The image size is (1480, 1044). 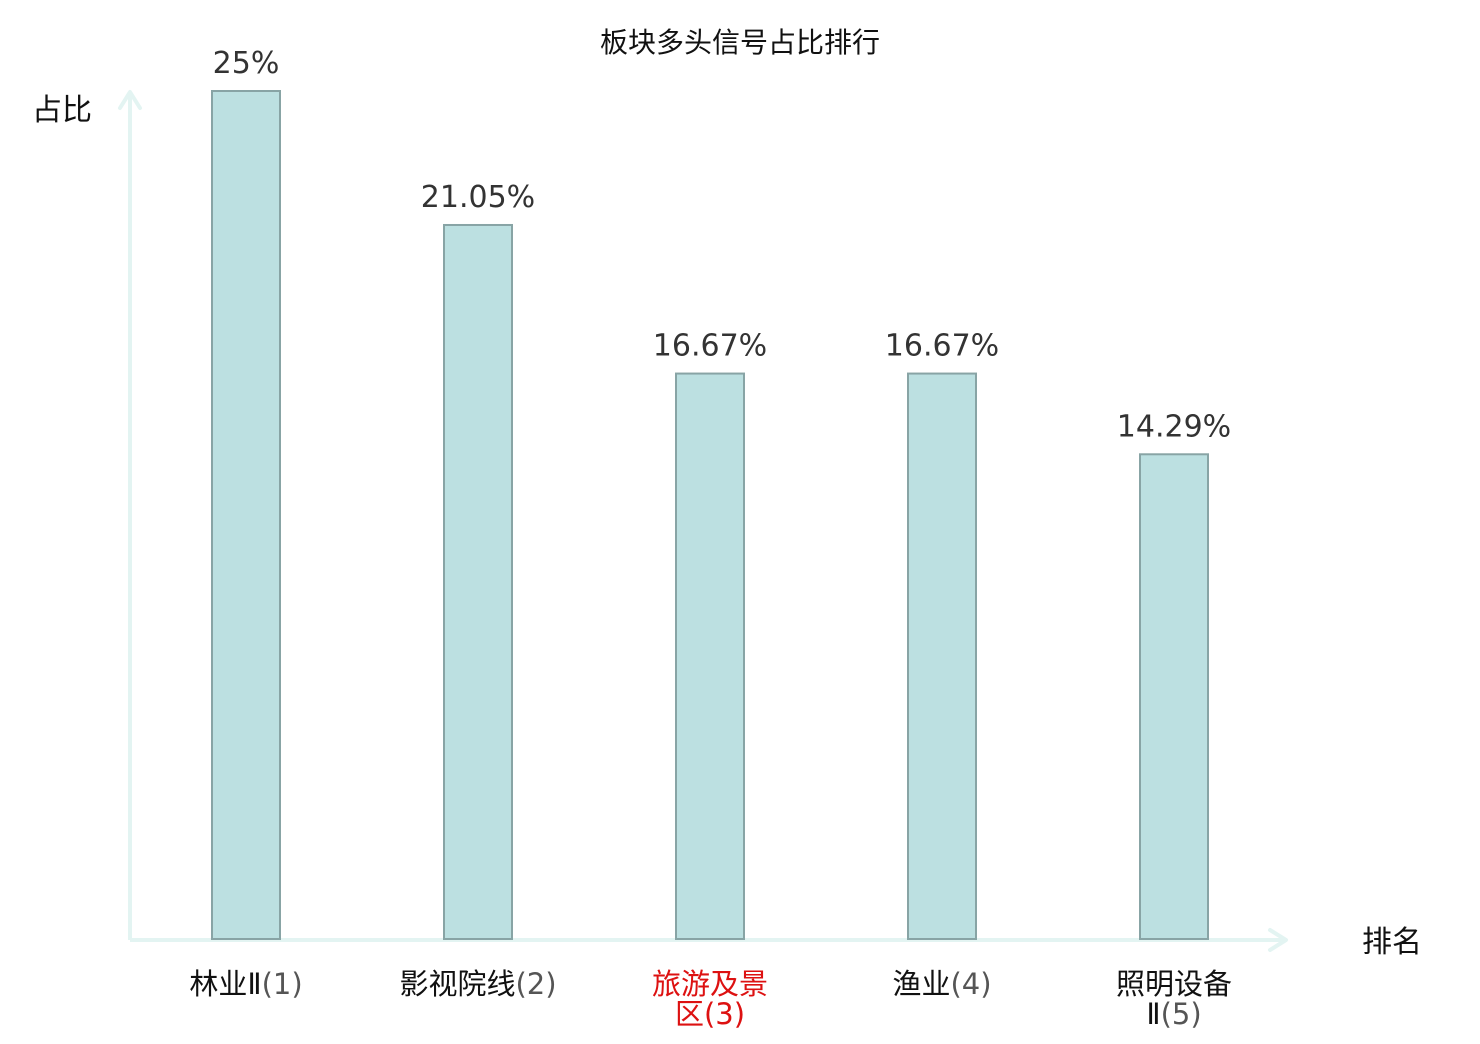 I want to click on value-label-1: 25%, so click(x=246, y=63).